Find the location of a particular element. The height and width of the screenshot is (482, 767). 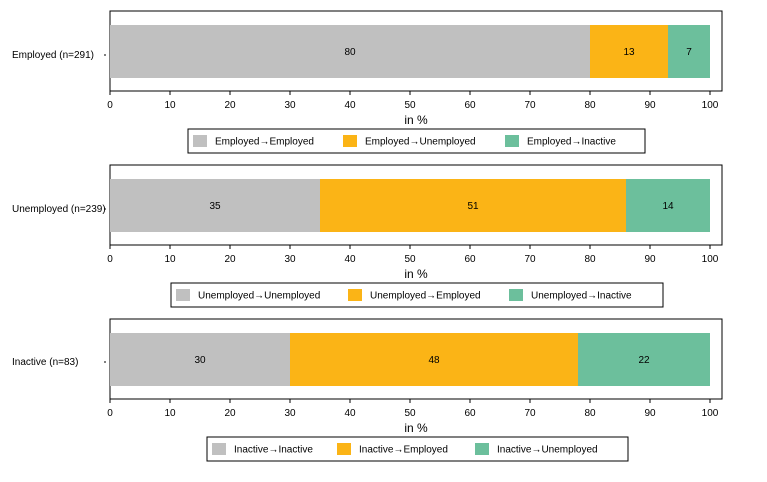

data-label: 51 is located at coordinates (473, 206).